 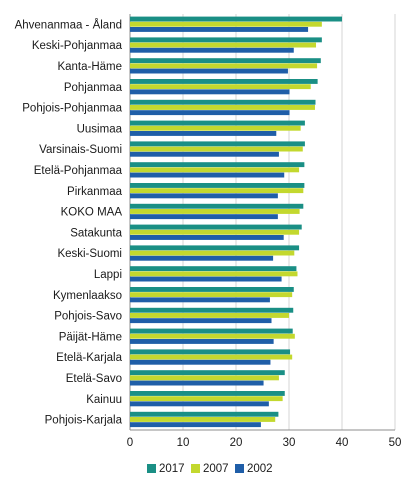 What do you see at coordinates (130, 443) in the screenshot?
I see `x-tick-label: 0` at bounding box center [130, 443].